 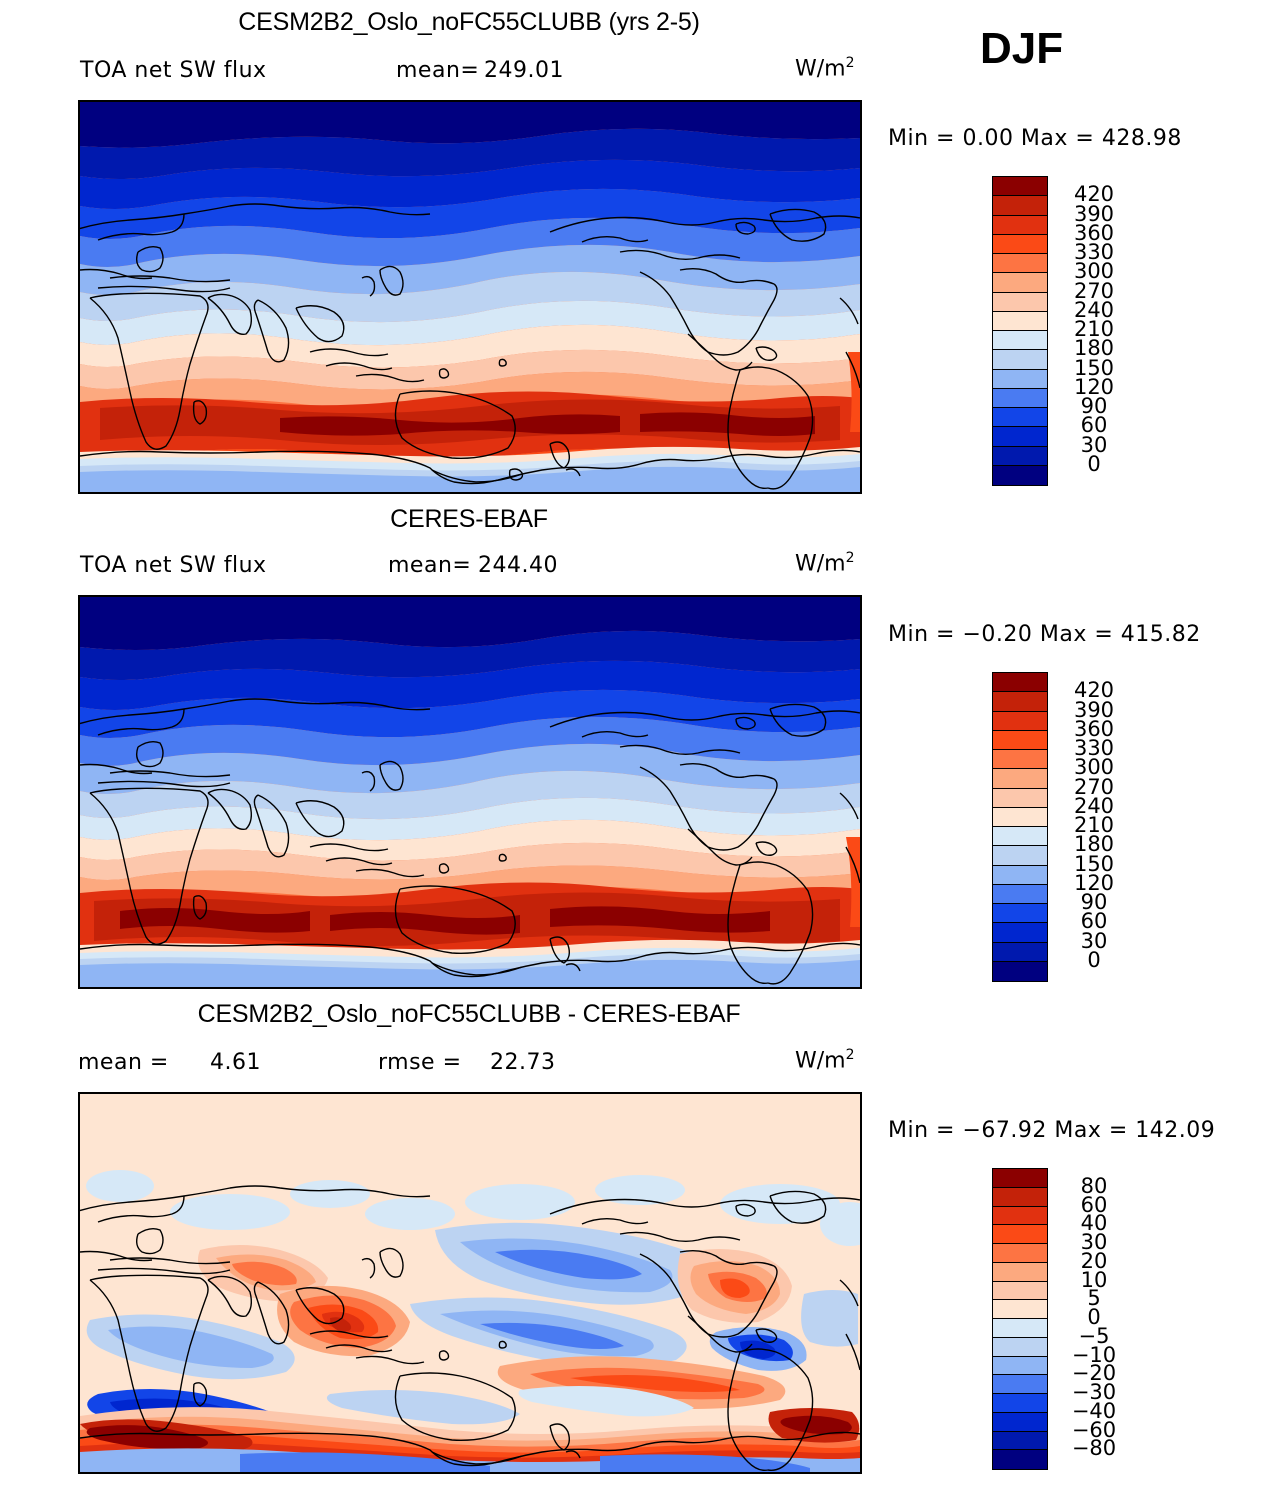 I want to click on minmax-diff: Min = −67.92 Max = 142.09, so click(x=1052, y=1130).